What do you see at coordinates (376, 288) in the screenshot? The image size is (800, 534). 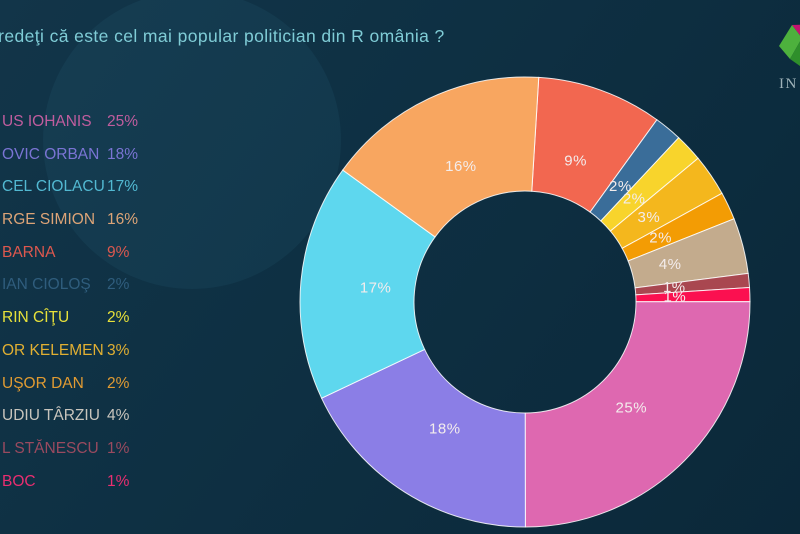 I see `slice-value-label: 17%` at bounding box center [376, 288].